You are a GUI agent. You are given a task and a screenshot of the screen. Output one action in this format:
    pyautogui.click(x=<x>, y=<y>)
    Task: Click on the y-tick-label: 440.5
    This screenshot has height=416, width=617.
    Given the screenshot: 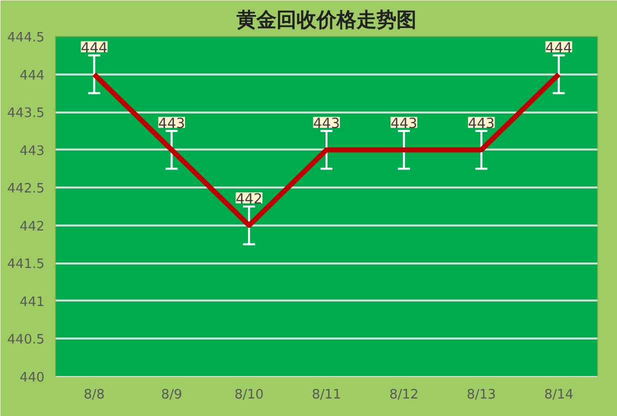 What is the action you would take?
    pyautogui.click(x=25, y=340)
    